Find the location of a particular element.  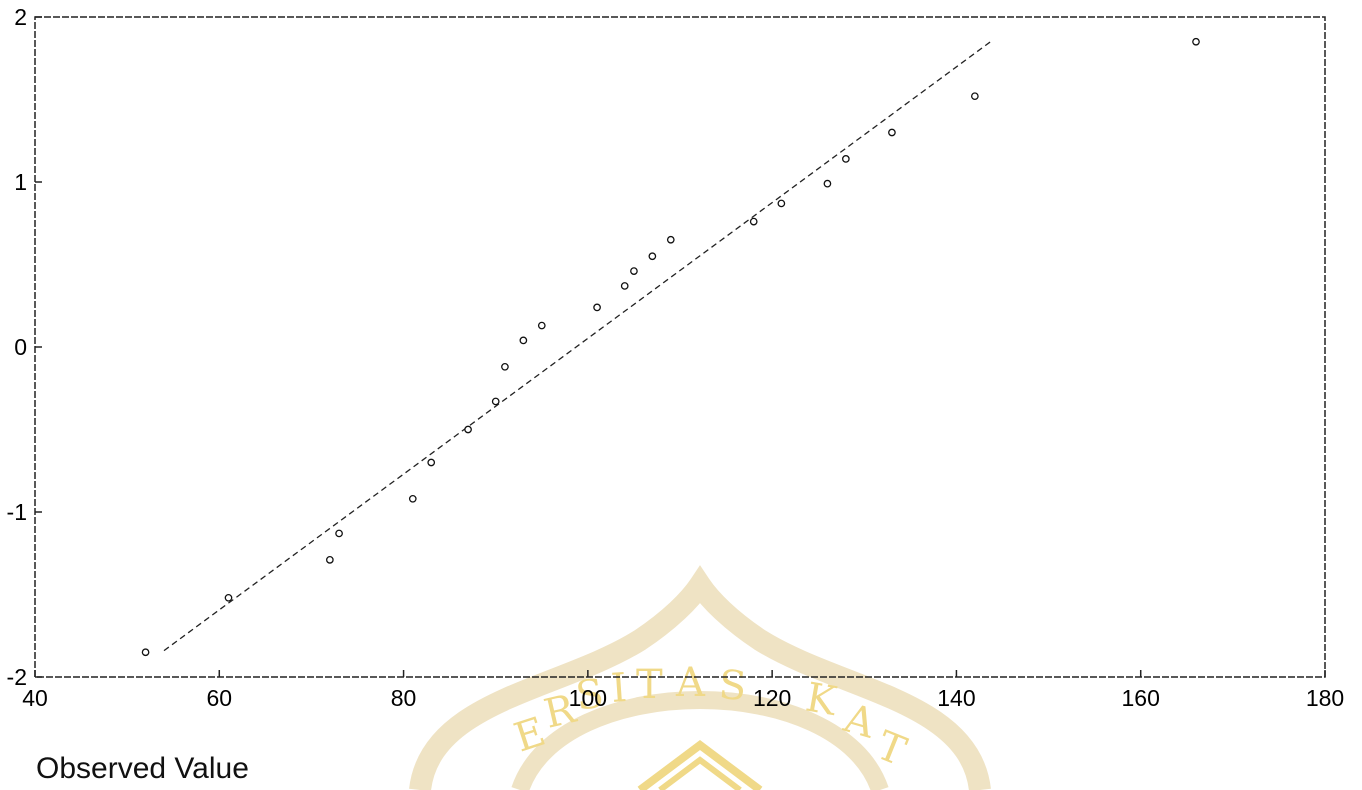

x-tick-label: 100 is located at coordinates (588, 698).